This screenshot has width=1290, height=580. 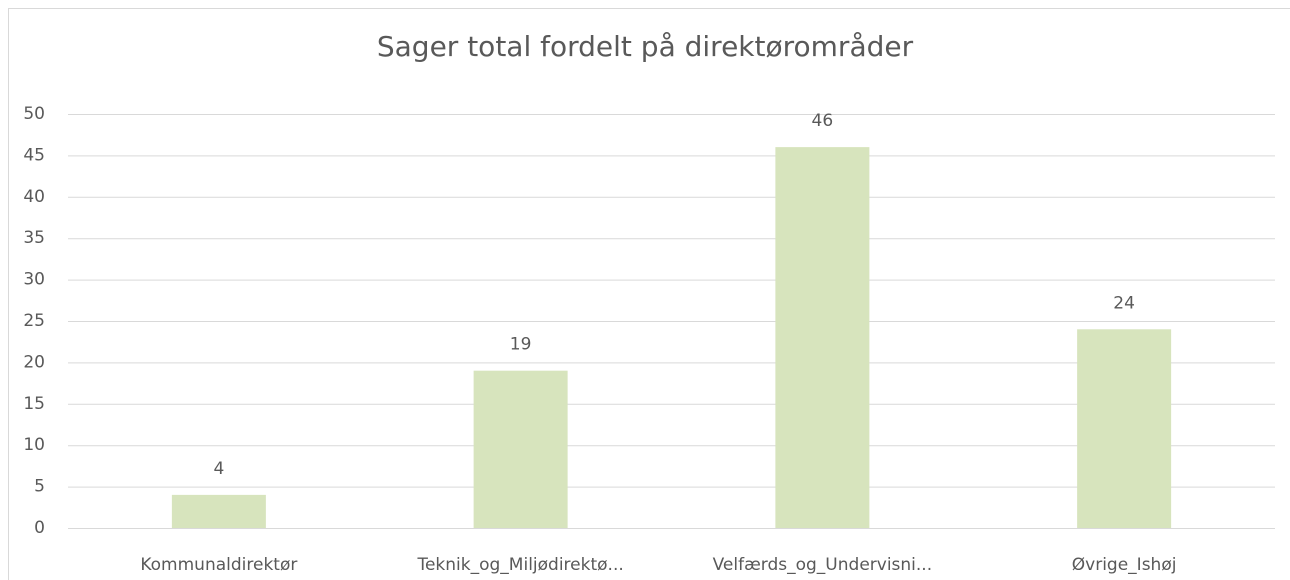 I want to click on y-tick-label: 45, so click(x=34, y=155).